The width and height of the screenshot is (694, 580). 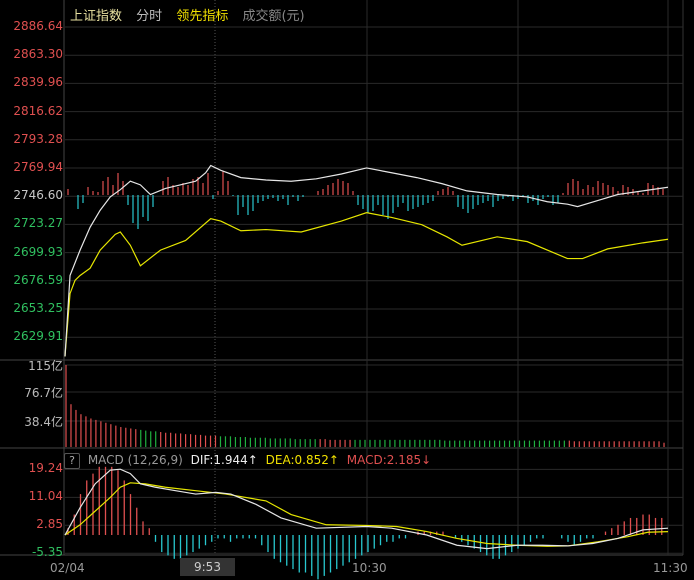 What do you see at coordinates (224, 460) in the screenshot?
I see `dif-value: DIF:1.944↑` at bounding box center [224, 460].